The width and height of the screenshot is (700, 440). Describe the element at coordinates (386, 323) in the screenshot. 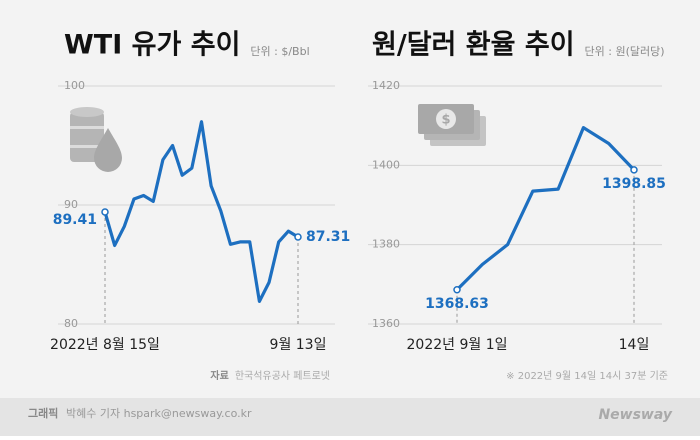

I see `y-tick-label: 1360` at that location.